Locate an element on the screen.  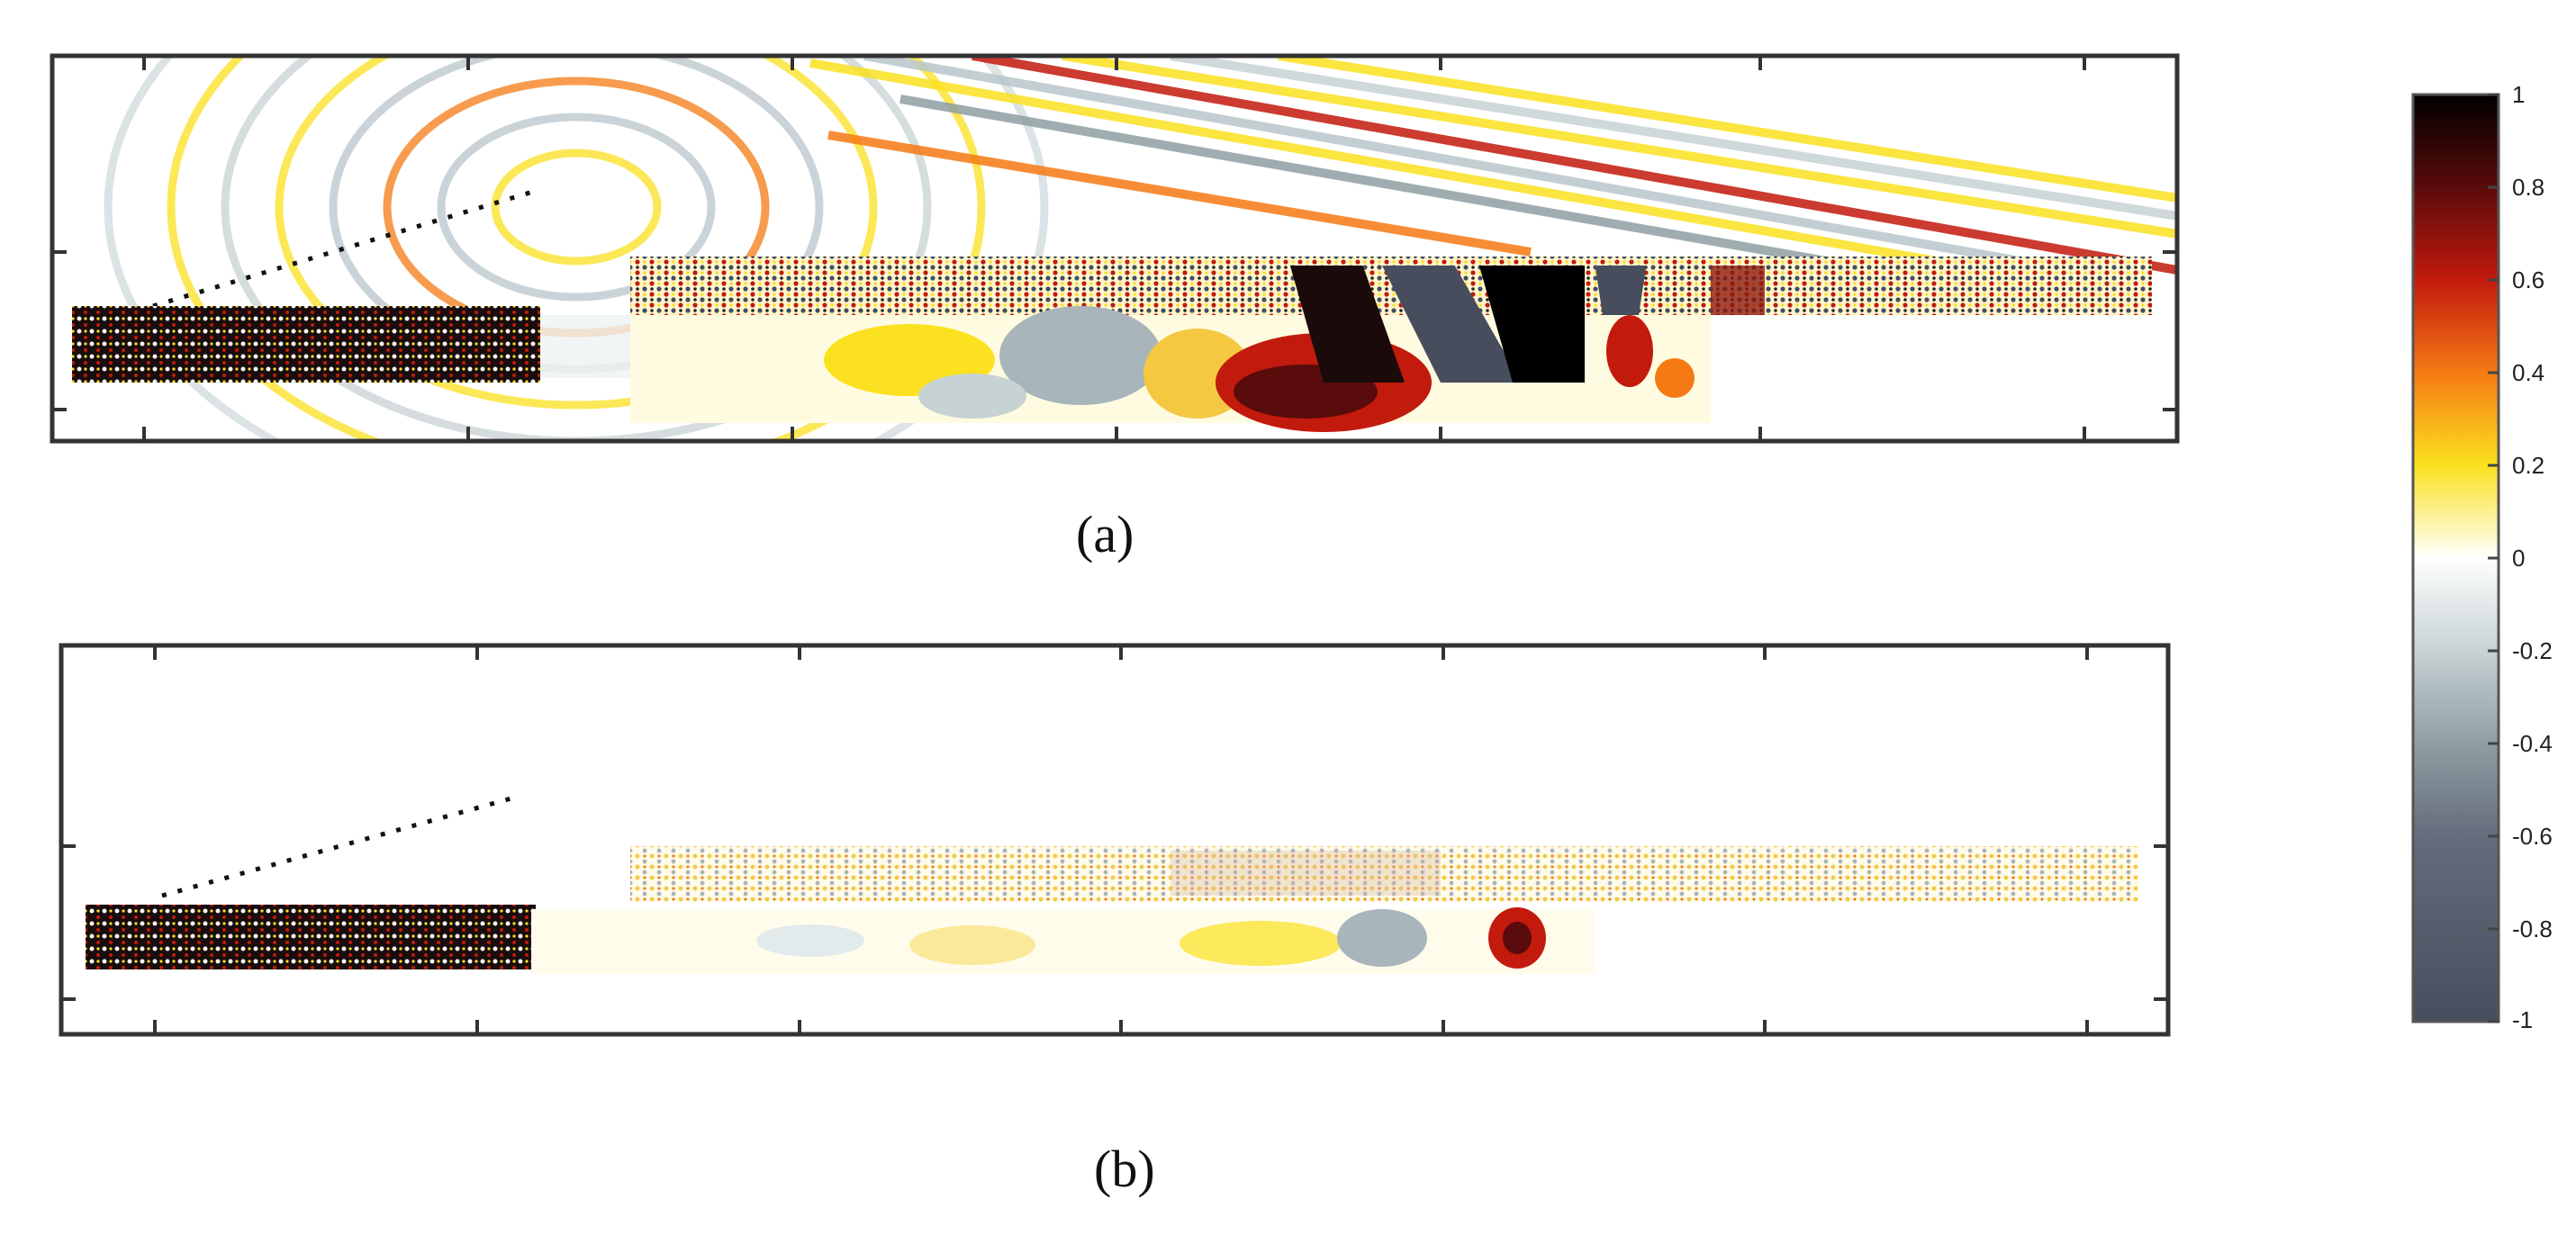
colorbar-tick-label: 0 is located at coordinates (2519, 558).